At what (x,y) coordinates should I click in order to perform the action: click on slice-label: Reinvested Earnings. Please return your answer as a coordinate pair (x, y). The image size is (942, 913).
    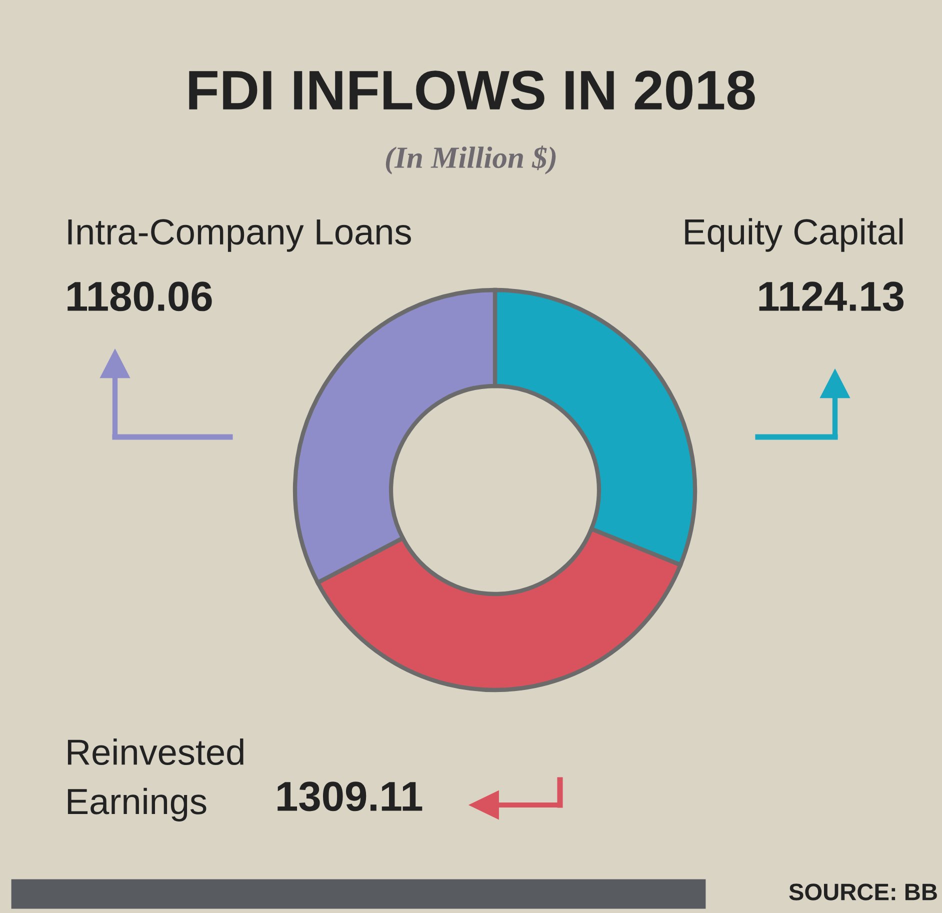
    Looking at the image, I should click on (156, 780).